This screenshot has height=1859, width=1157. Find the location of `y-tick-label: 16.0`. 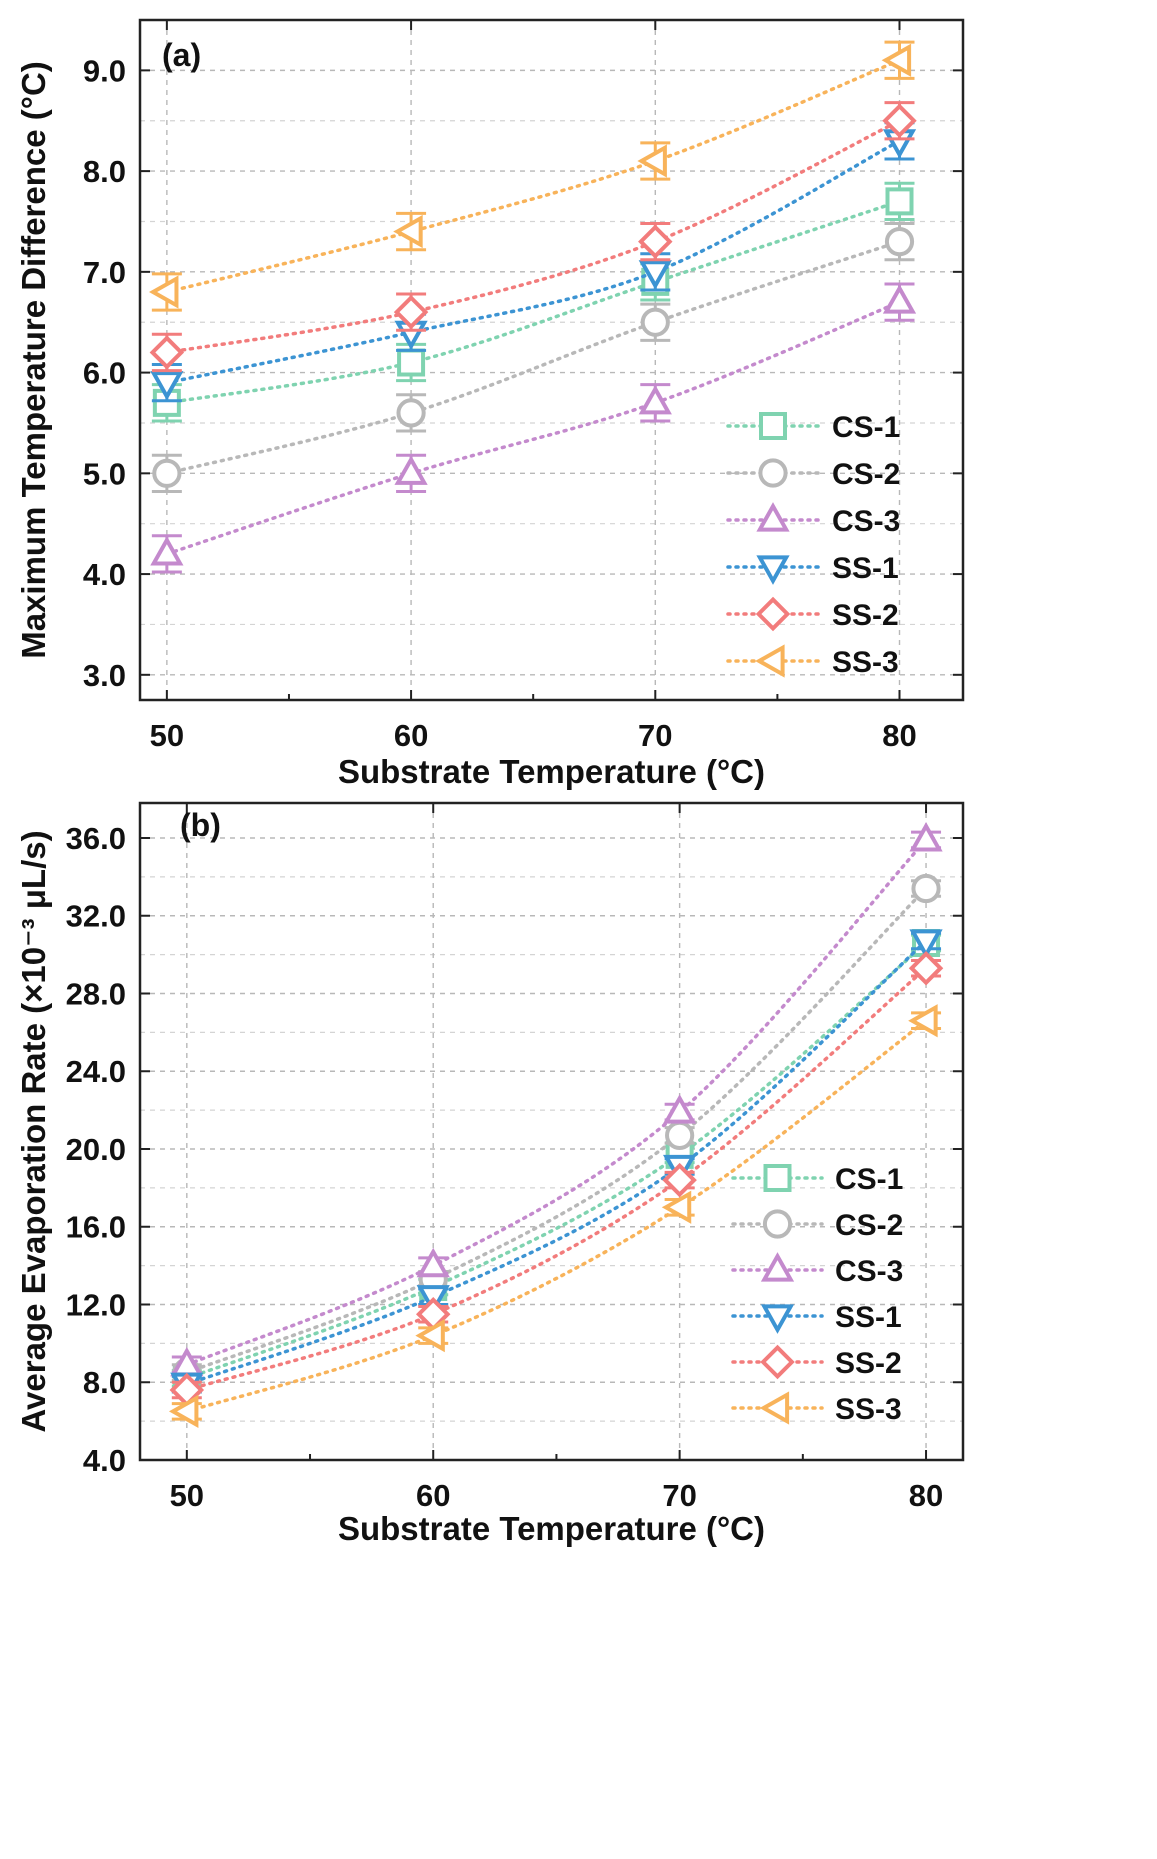

y-tick-label: 16.0 is located at coordinates (96, 1227).